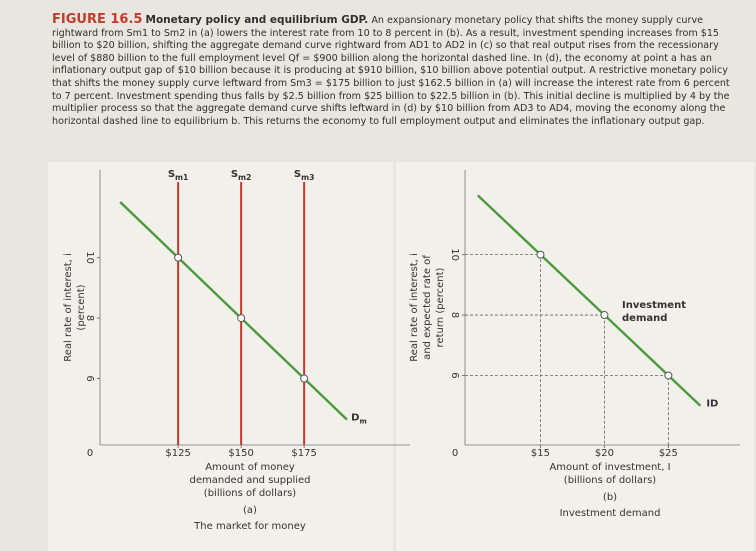  Describe the element at coordinates (81, 307) in the screenshot. I see `y-axis-label: (percent)` at that location.